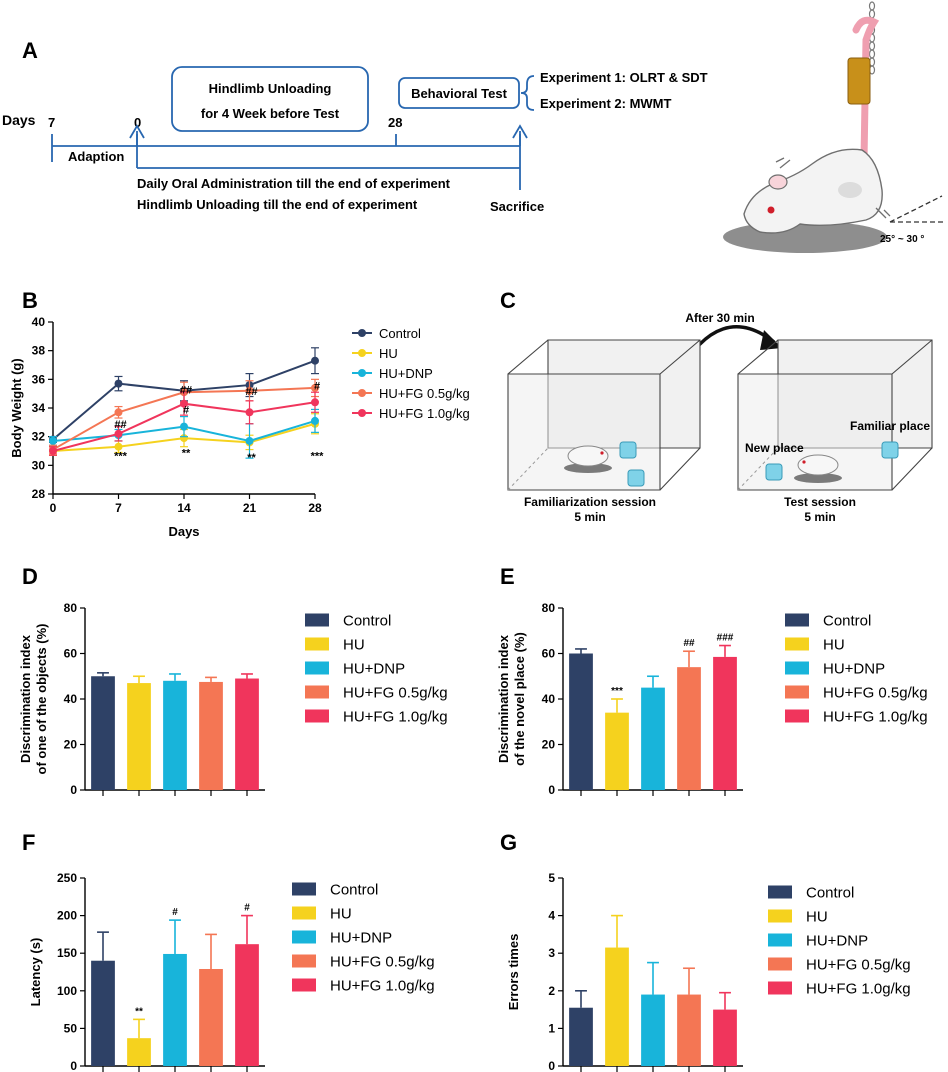 This screenshot has height=1072, width=948. I want to click on panel-f-letter: F, so click(28, 842).